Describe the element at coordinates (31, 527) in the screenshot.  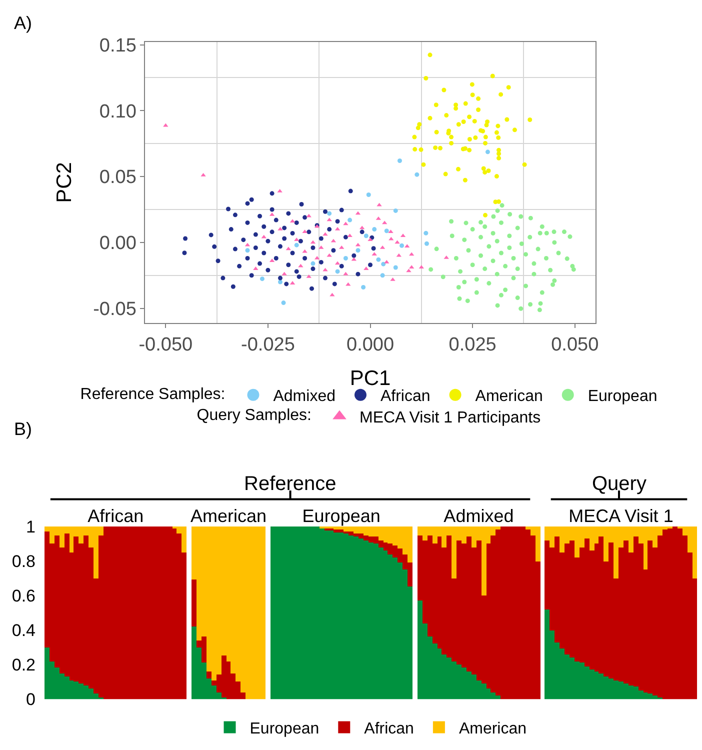
I see `y-tick-label: 1` at that location.